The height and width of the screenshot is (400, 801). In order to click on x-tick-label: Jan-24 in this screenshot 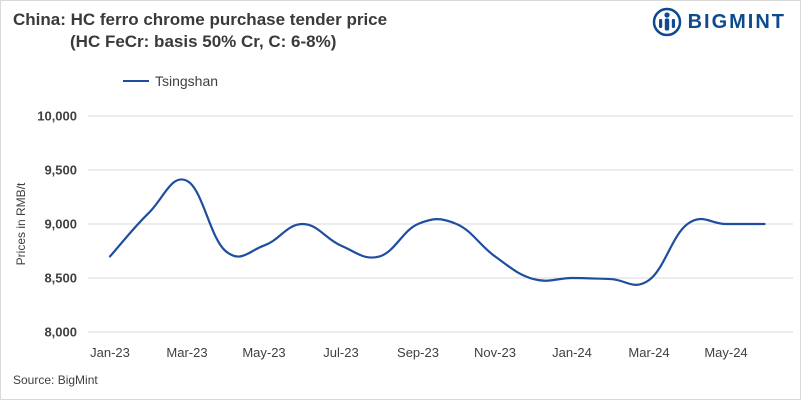, I will do `click(572, 352)`.